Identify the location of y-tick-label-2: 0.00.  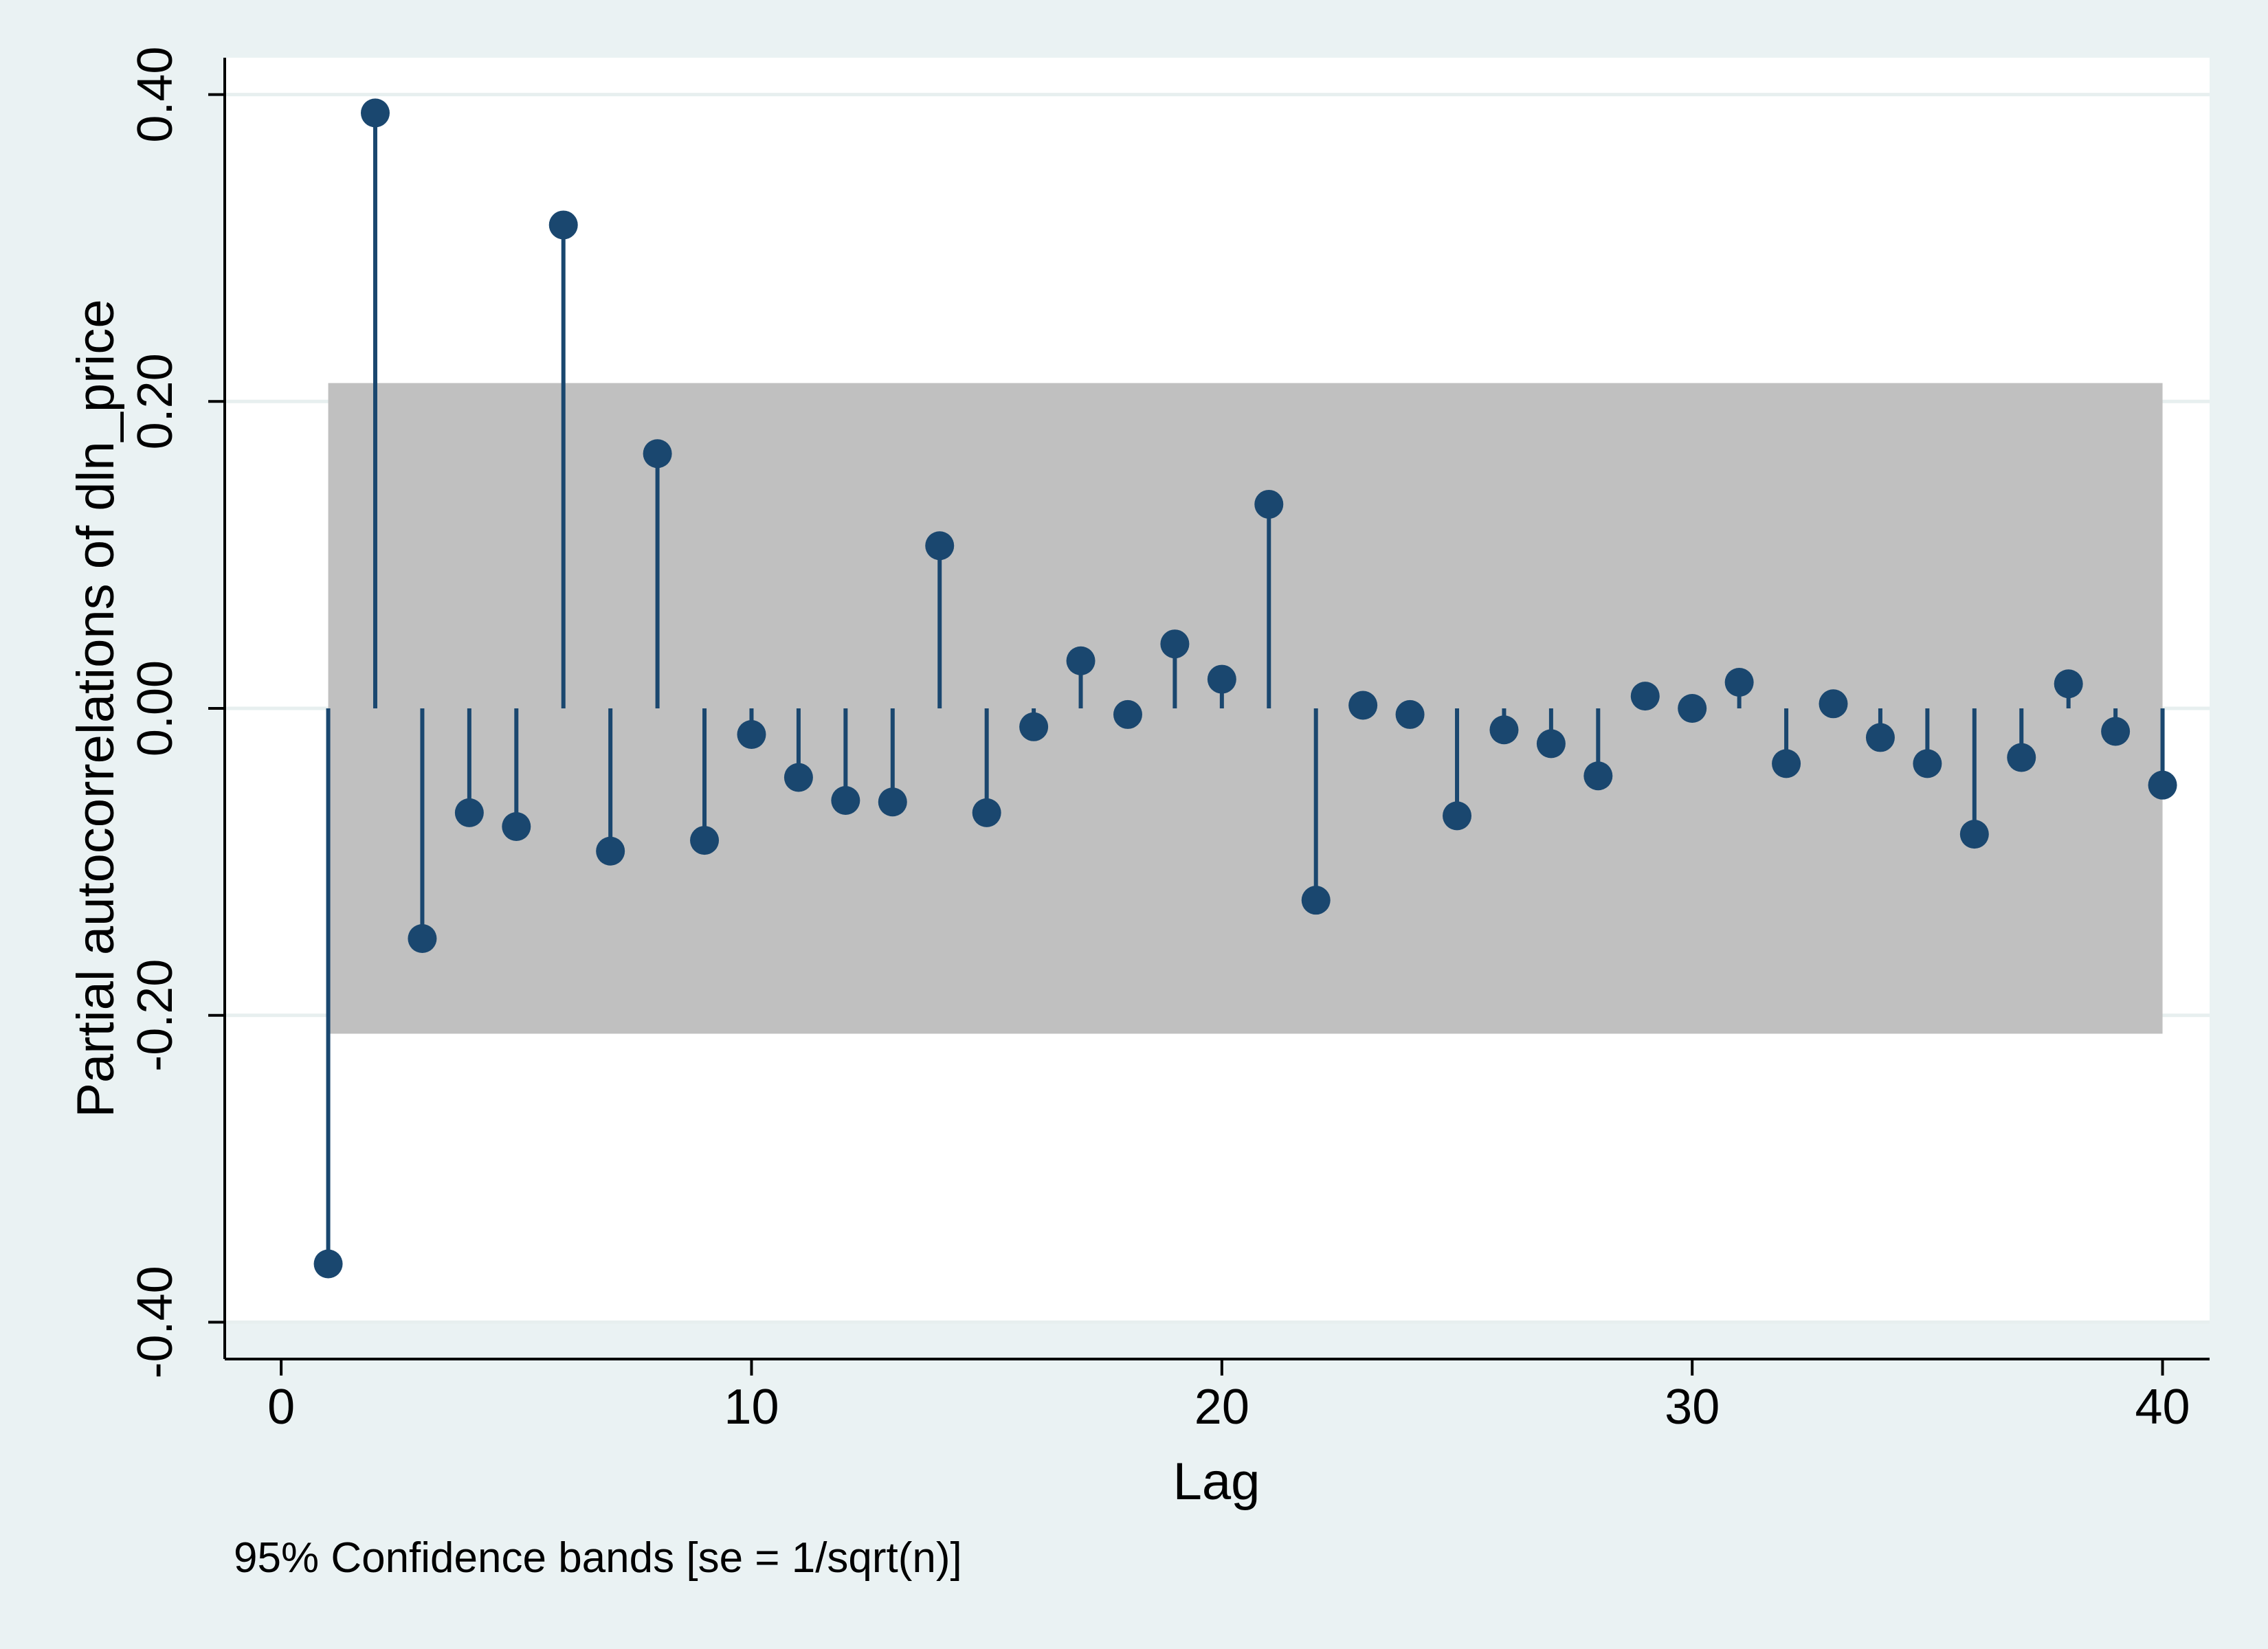
(155, 708).